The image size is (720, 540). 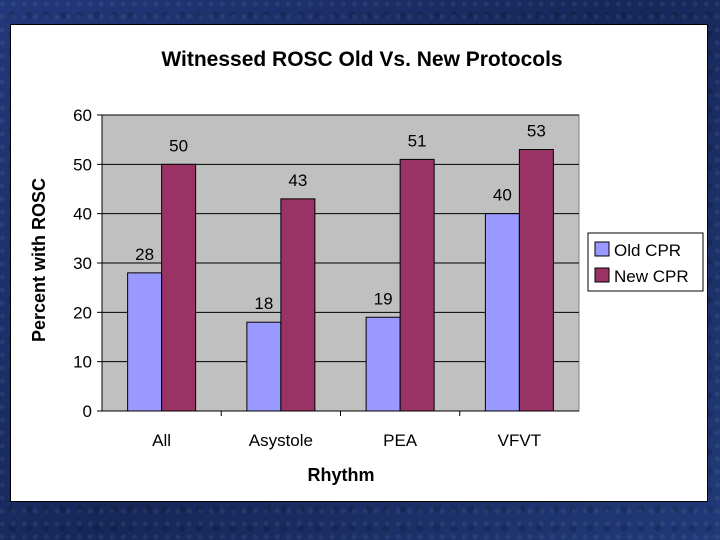 What do you see at coordinates (536, 131) in the screenshot?
I see `data-label: 53` at bounding box center [536, 131].